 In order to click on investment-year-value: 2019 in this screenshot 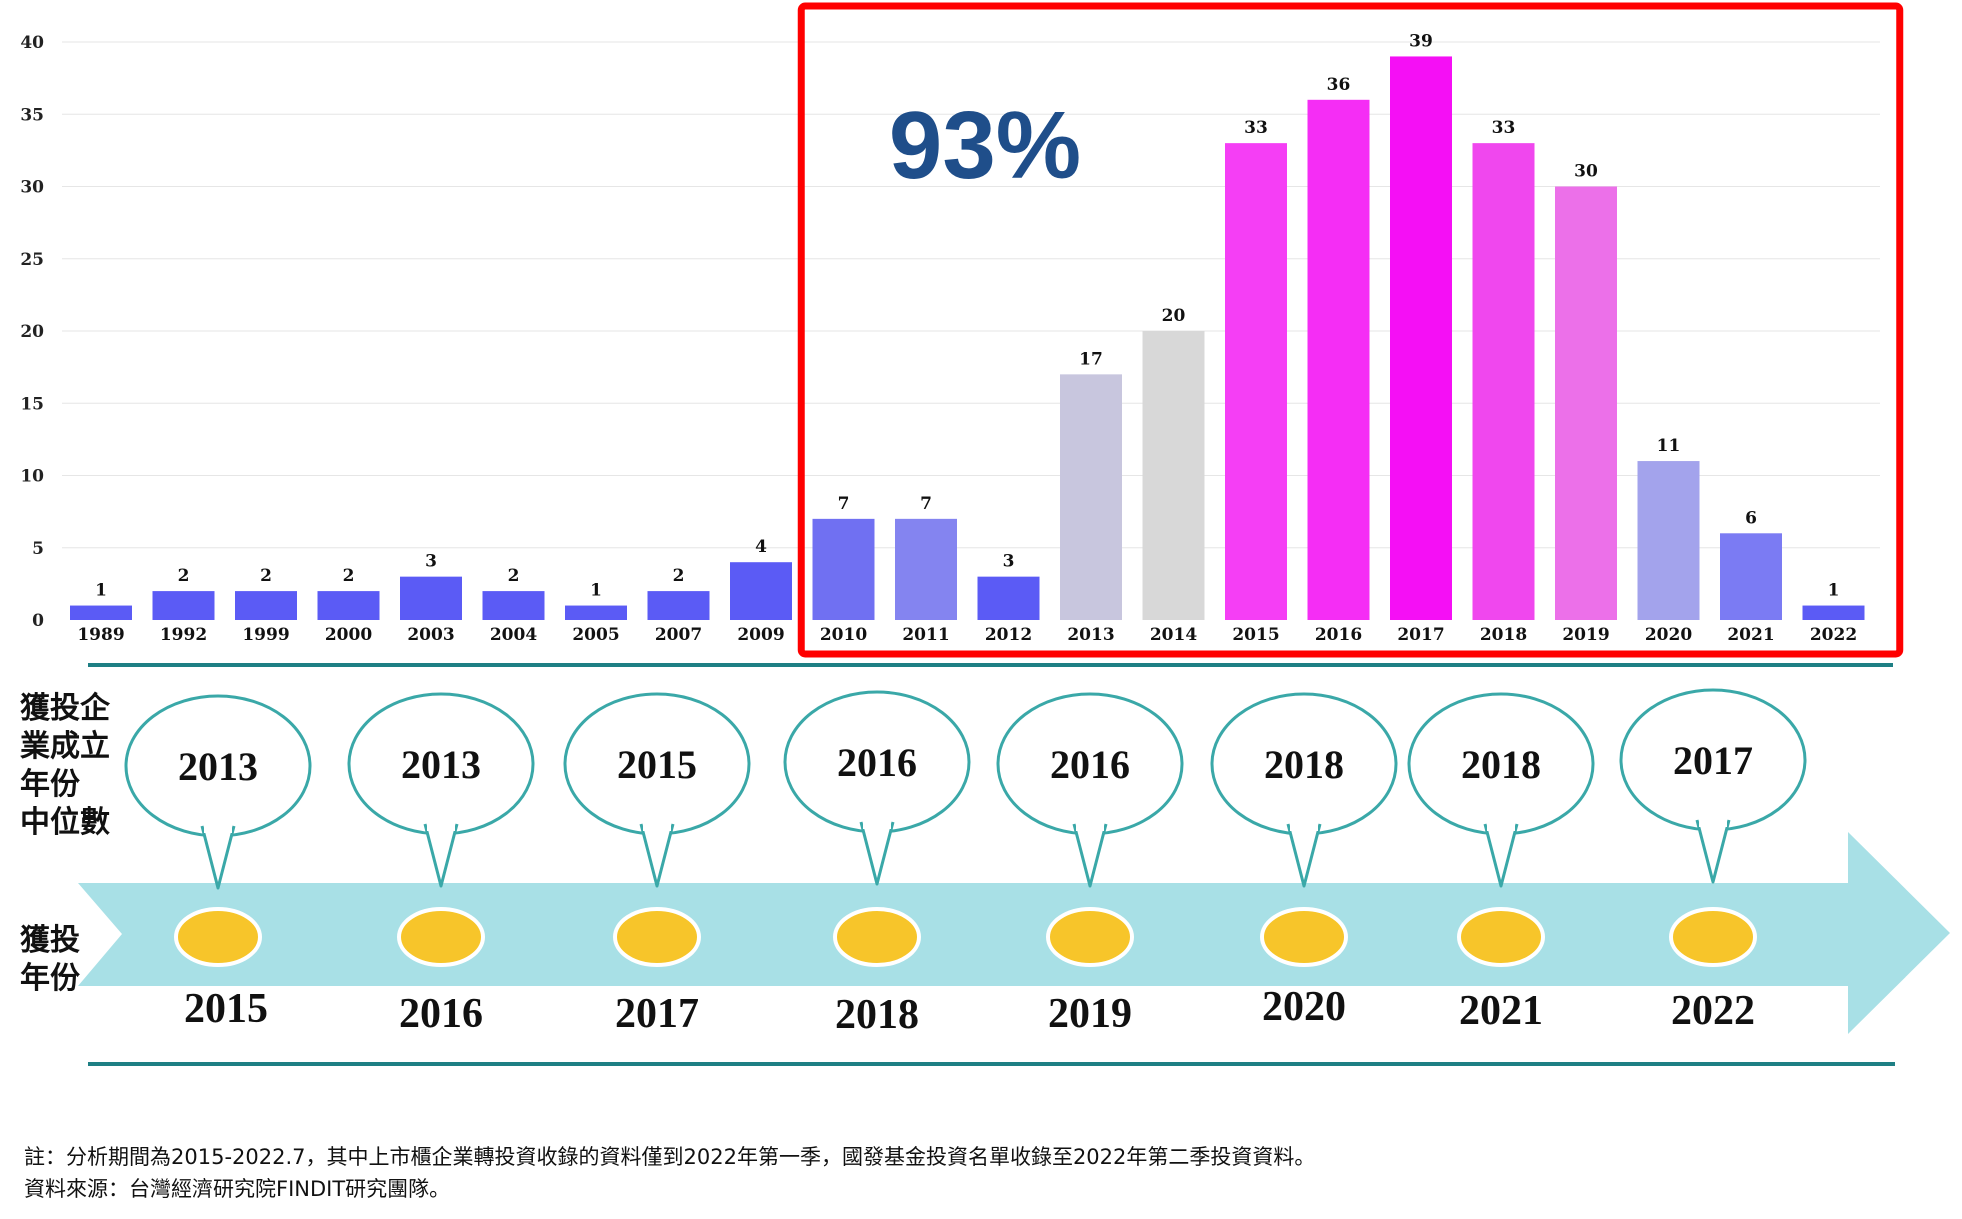, I will do `click(1090, 1014)`.